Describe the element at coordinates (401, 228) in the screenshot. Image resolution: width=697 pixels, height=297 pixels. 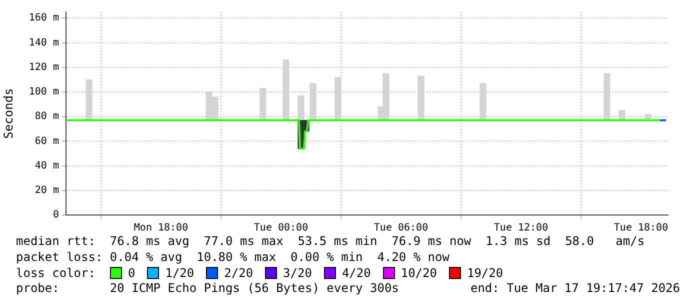
I see `x-tick-label: Tue 06:00` at that location.